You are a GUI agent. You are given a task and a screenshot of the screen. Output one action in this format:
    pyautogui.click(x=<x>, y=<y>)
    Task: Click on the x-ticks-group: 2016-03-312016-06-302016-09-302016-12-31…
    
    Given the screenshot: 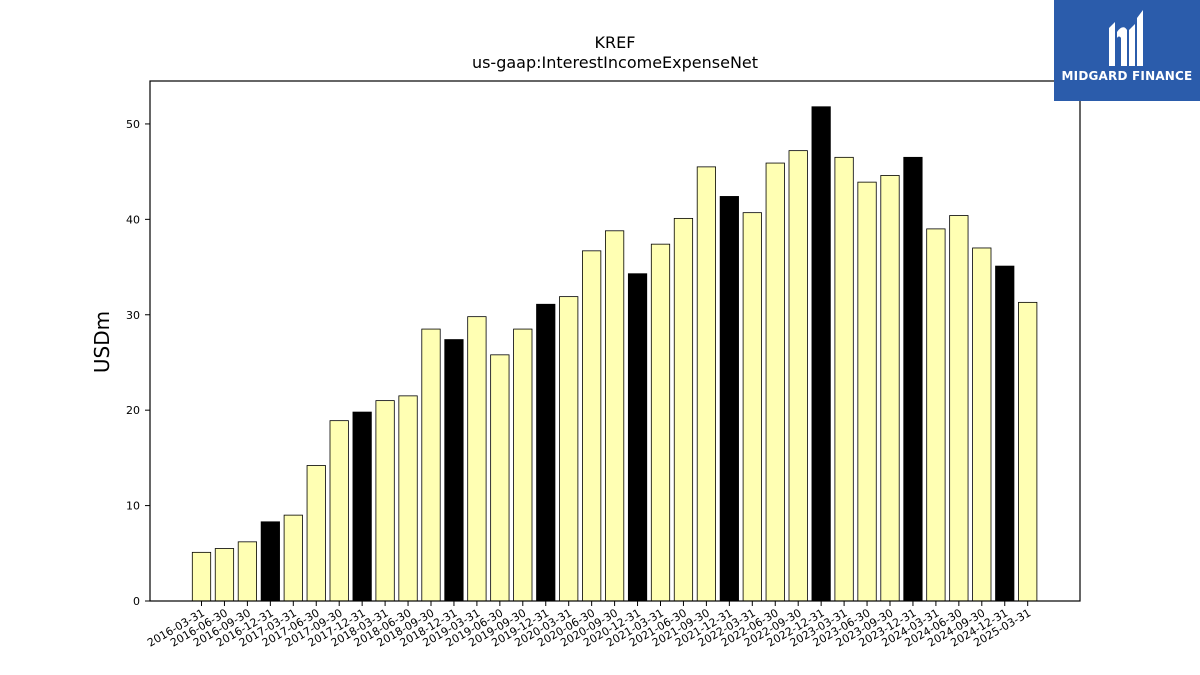 What is the action you would take?
    pyautogui.click(x=589, y=625)
    